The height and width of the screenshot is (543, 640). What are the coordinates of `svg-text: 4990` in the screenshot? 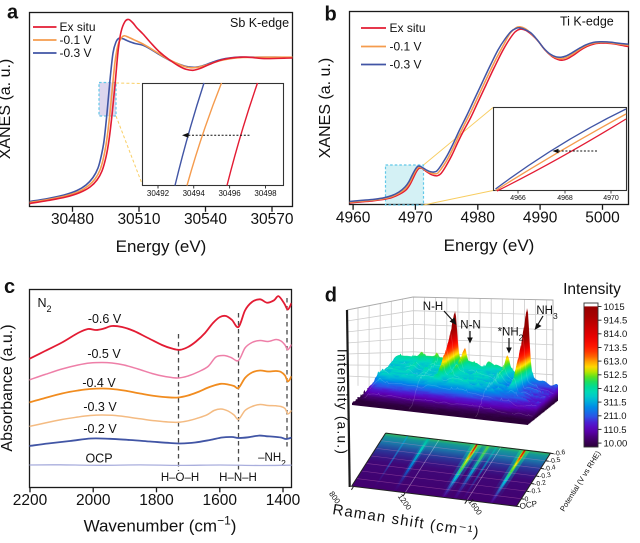 It's located at (540, 218).